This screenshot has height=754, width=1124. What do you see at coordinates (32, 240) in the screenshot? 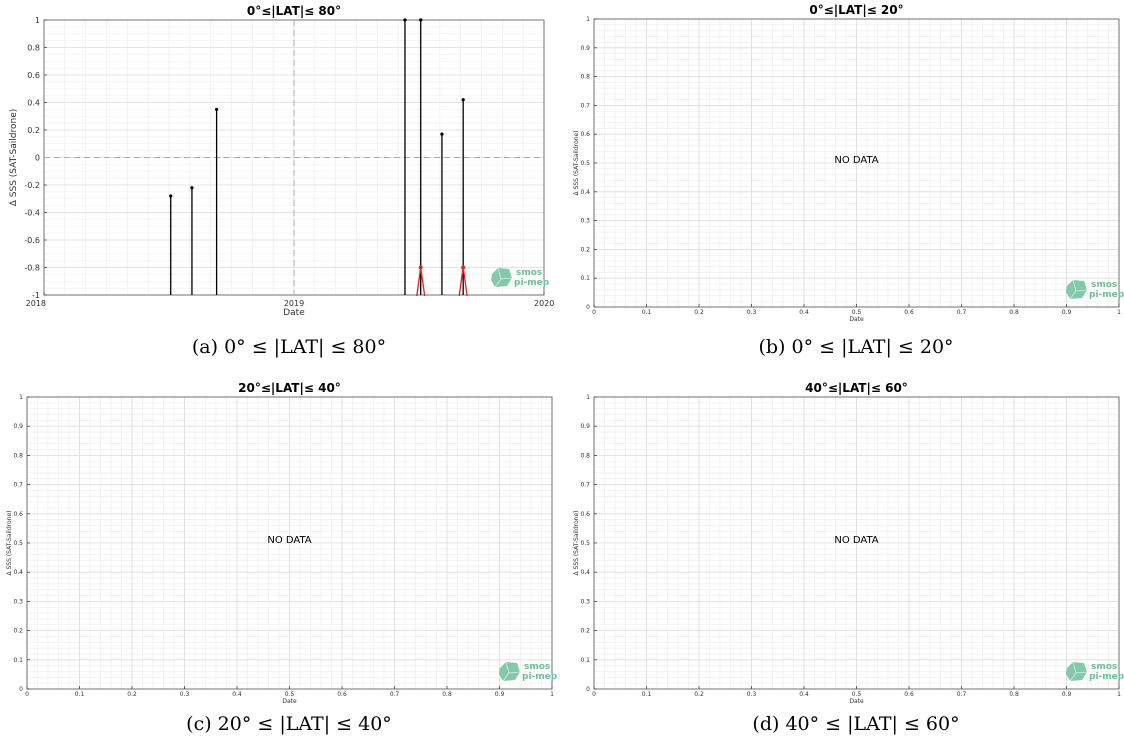
I see `y-tick-label: -0.6` at bounding box center [32, 240].